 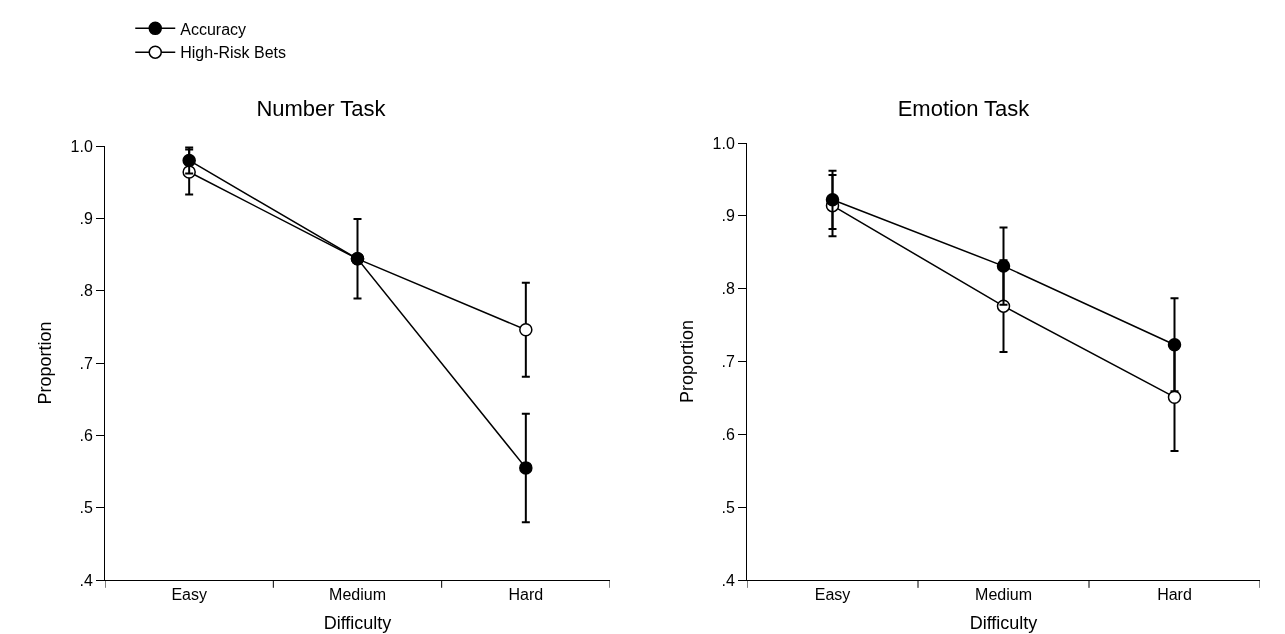 I want to click on chart-title: Number Task, so click(x=321, y=108).